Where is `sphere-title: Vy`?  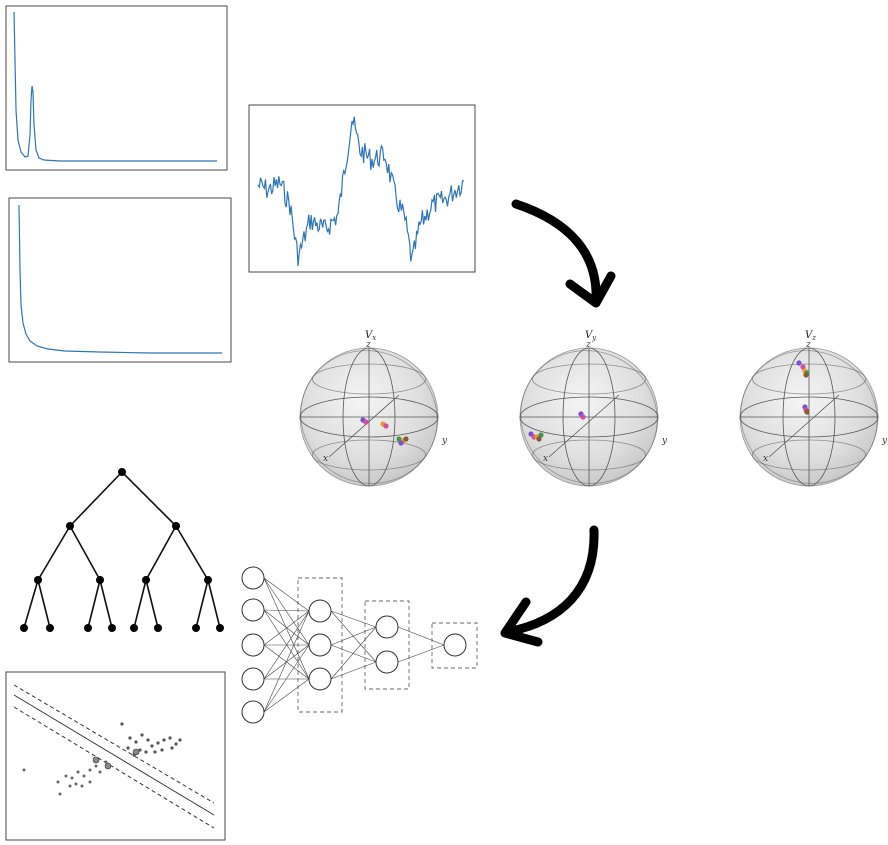
sphere-title: Vy is located at coordinates (591, 336).